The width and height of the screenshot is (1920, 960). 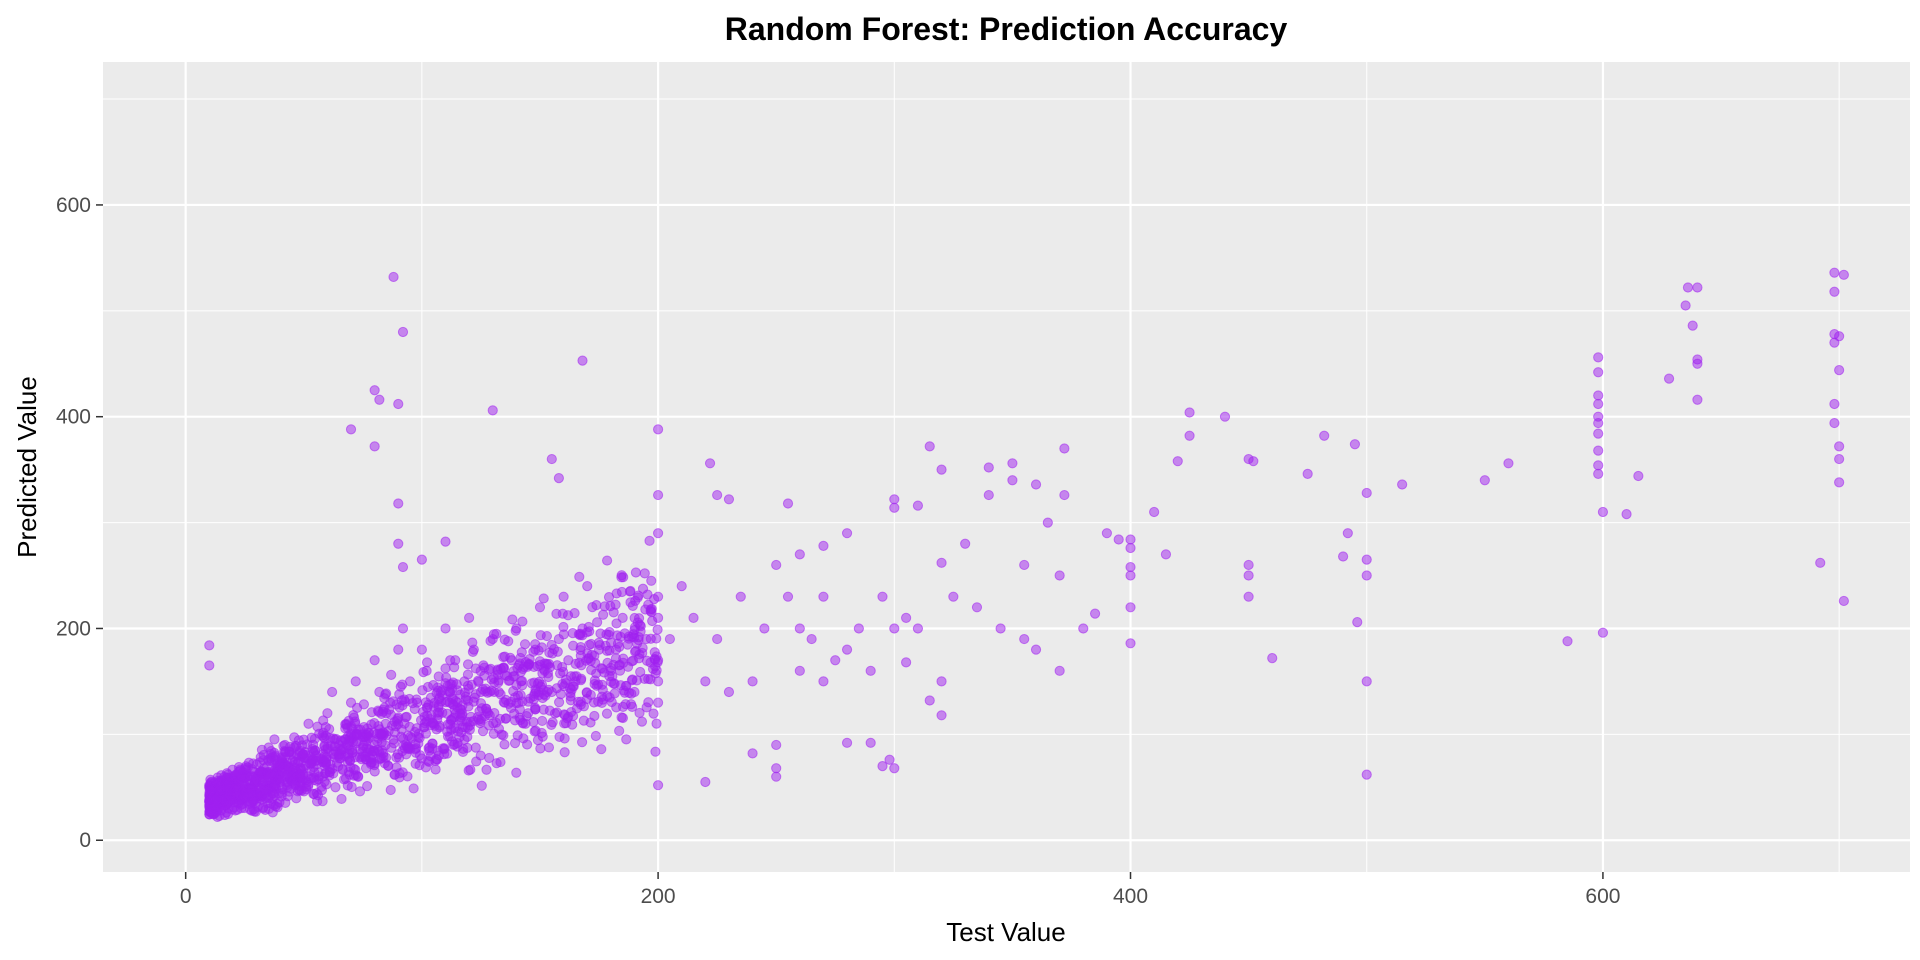 I want to click on y-tick-label: 600, so click(x=73, y=205).